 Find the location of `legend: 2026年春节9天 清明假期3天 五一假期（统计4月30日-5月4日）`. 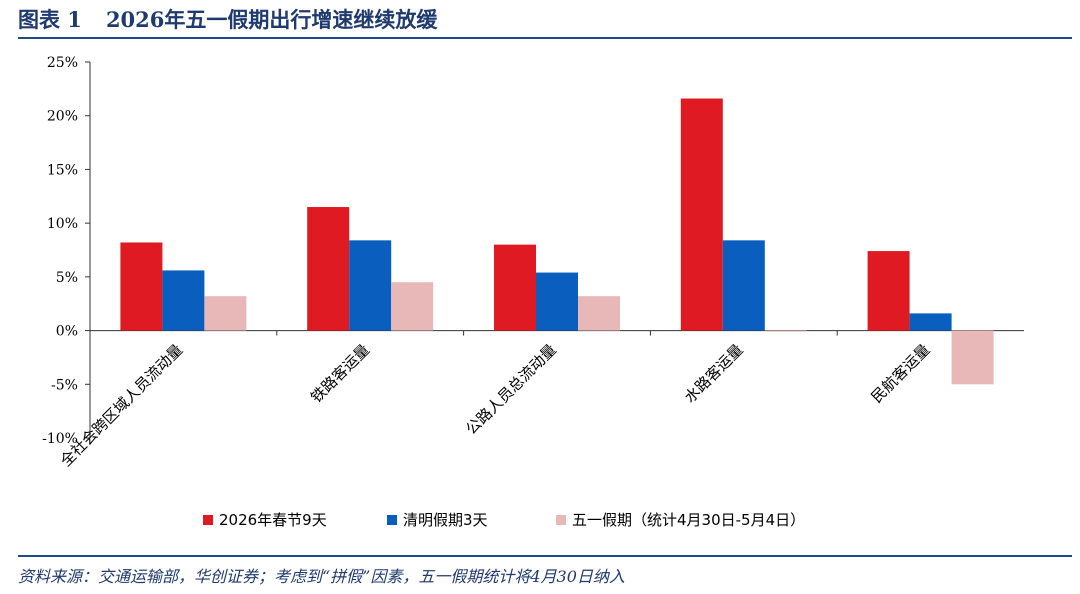

legend: 2026年春节9天 清明假期3天 五一假期（统计4月30日-5月4日） is located at coordinates (504, 520).